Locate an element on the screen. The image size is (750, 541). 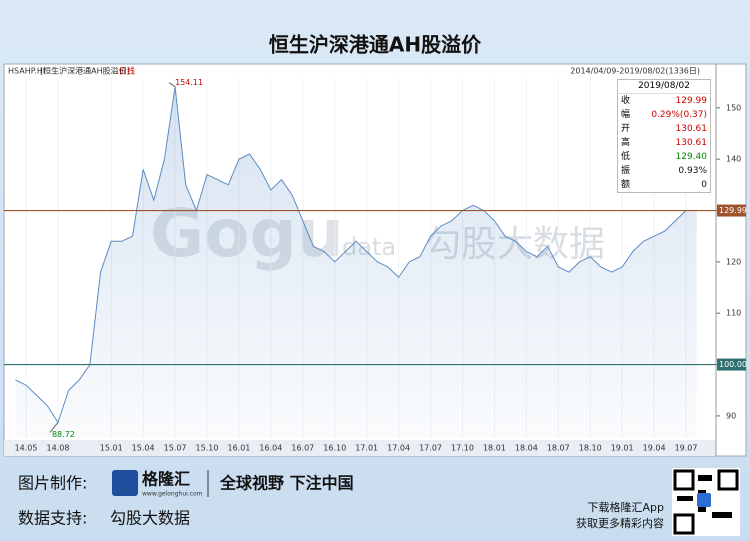
x-tick-label: 15.01 is located at coordinates (111, 448).